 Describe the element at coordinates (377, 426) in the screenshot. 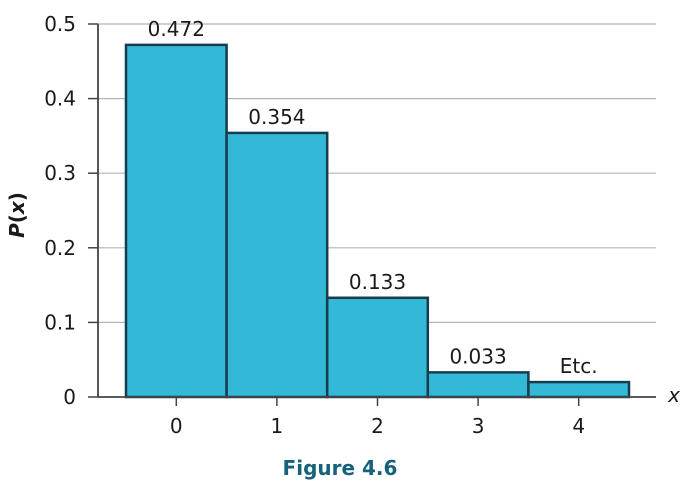

I see `x-tick-label: 2` at that location.